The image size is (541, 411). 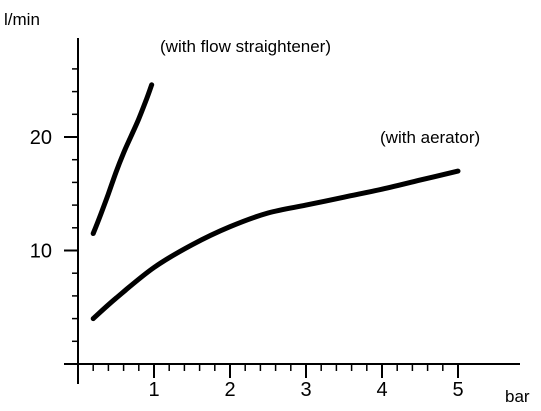 I want to click on x-tick-label: 4, so click(x=381, y=390).